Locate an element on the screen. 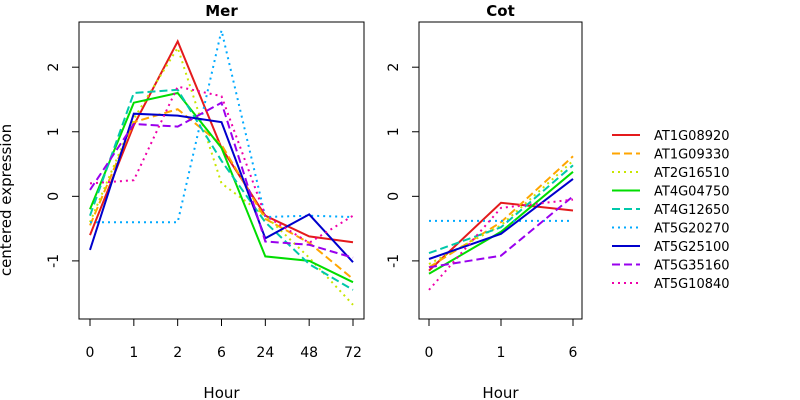  series-line-at4g12650 is located at coordinates (501, 209).